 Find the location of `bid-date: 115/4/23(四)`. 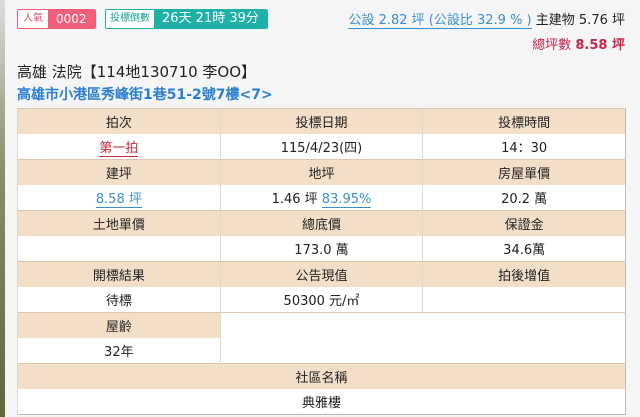

bid-date: 115/4/23(四) is located at coordinates (321, 147).